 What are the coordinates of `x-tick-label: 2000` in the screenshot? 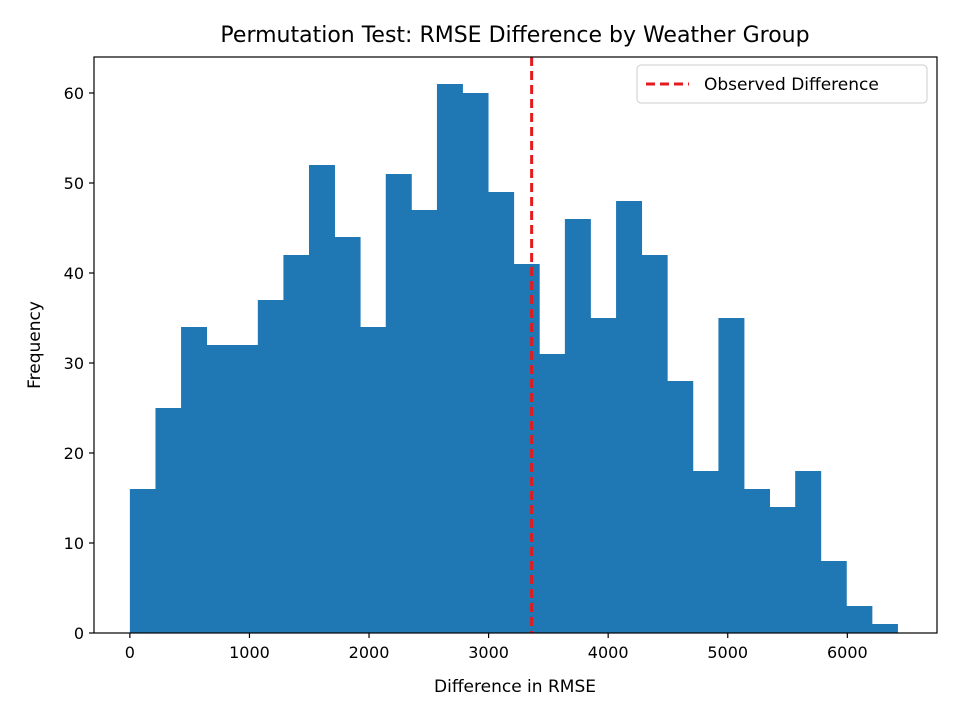 It's located at (369, 652).